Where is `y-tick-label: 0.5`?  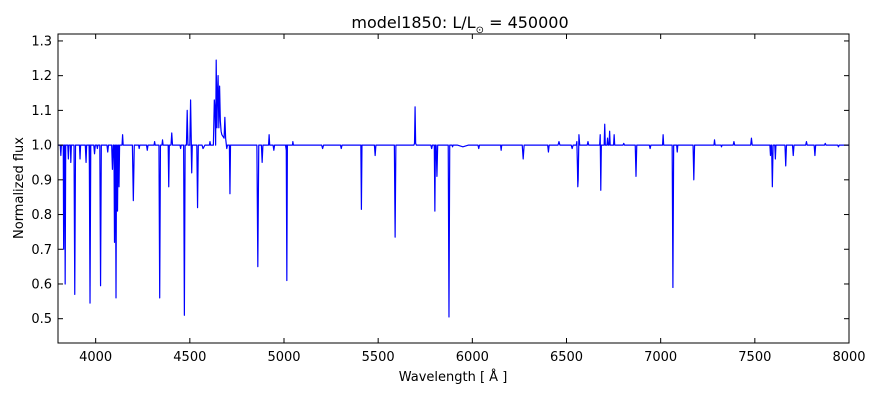
y-tick-label: 0.5 is located at coordinates (41, 319).